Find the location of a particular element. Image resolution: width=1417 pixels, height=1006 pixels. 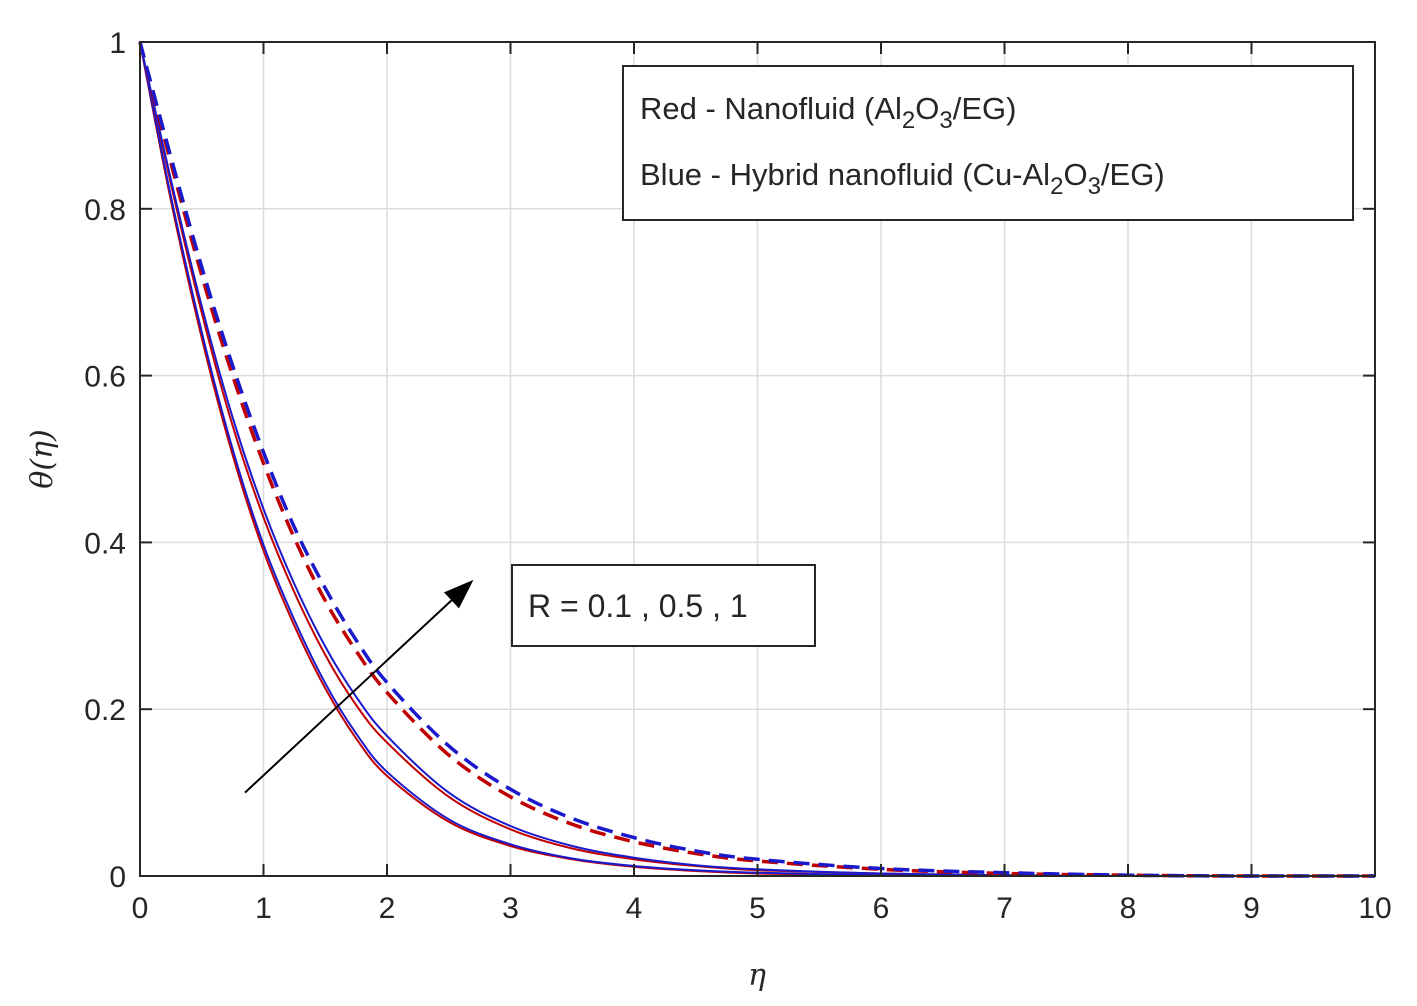

x-tick-label: 8 is located at coordinates (1128, 908).